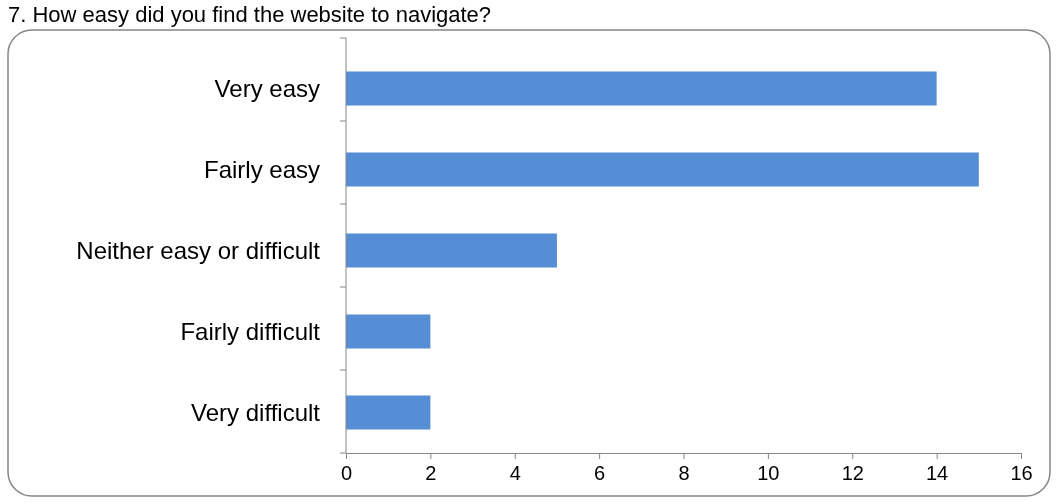 This screenshot has width=1058, height=504. I want to click on x-tick-label: 10, so click(768, 473).